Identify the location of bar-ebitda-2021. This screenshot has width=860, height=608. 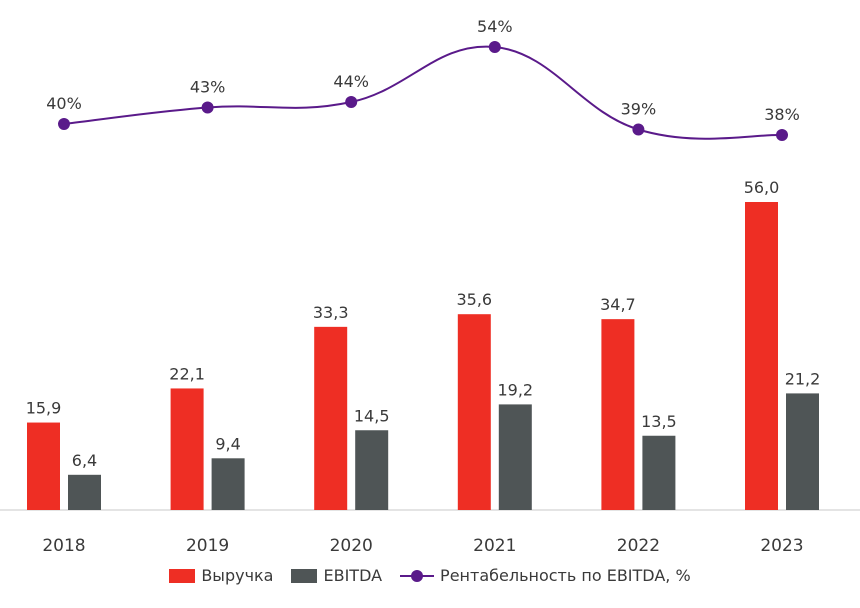
(515, 457).